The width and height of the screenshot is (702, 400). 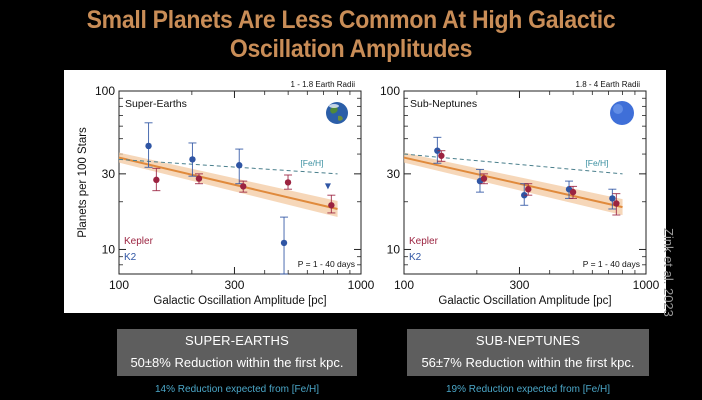 I want to click on radius-range-label: 1.8 - 4 Earth Radii, so click(x=608, y=84).